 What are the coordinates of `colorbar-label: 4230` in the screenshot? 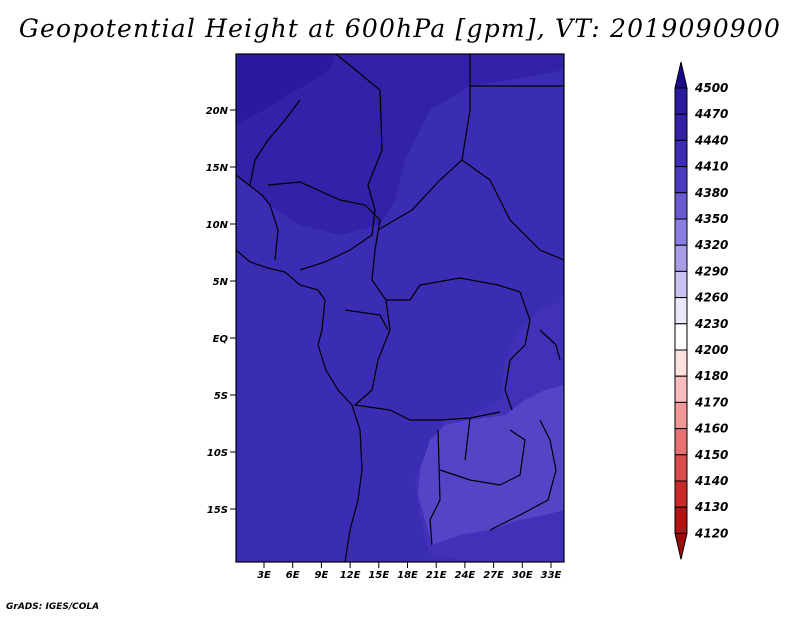 It's located at (711, 324).